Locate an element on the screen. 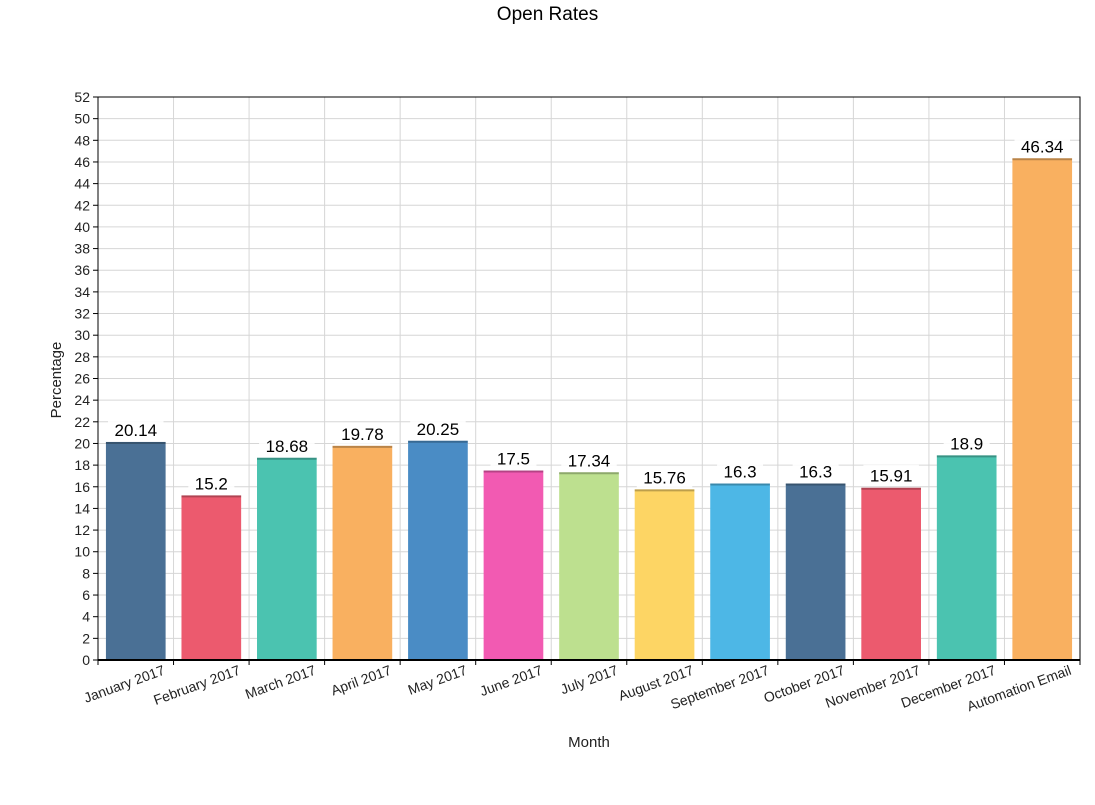 Image resolution: width=1095 pixels, height=805 pixels. y-tick-label: 32 is located at coordinates (82, 314).